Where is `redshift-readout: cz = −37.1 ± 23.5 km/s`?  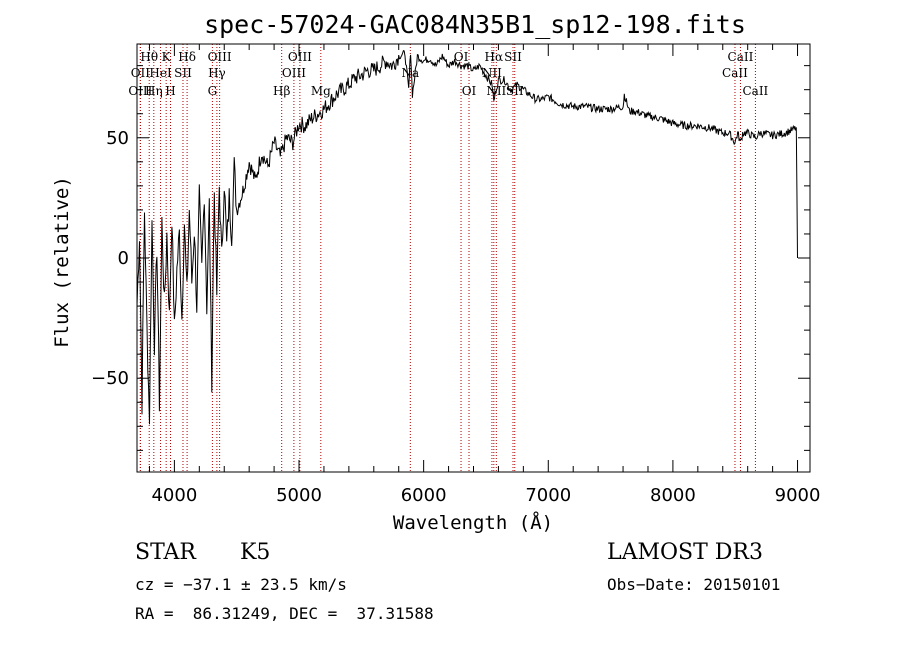
redshift-readout: cz = −37.1 ± 23.5 km/s is located at coordinates (241, 584).